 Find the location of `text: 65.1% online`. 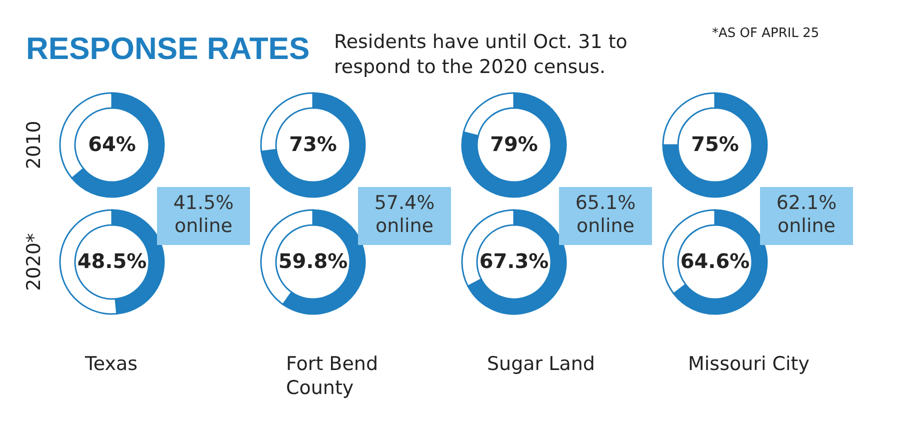

text: 65.1% online is located at coordinates (605, 214).